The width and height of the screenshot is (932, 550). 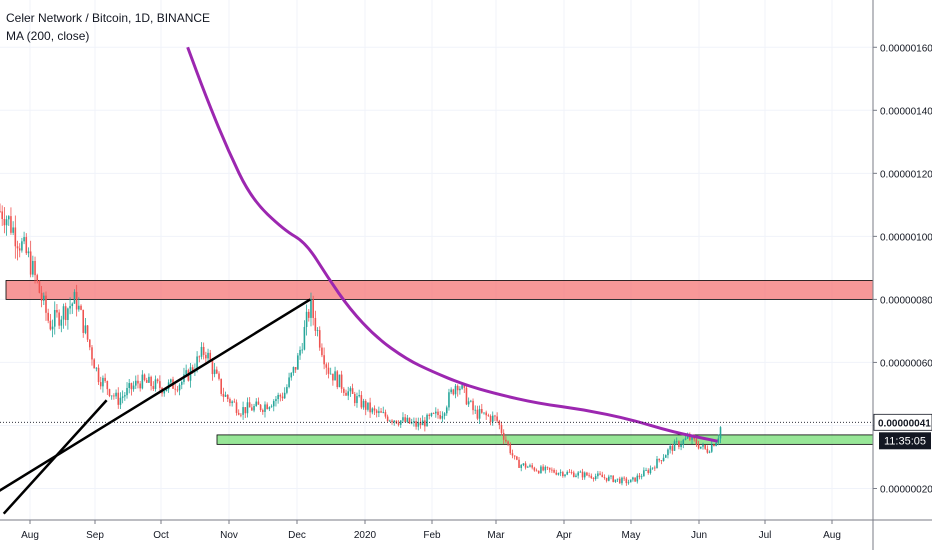 What do you see at coordinates (496, 535) in the screenshot?
I see `x-tick-label: Mar` at bounding box center [496, 535].